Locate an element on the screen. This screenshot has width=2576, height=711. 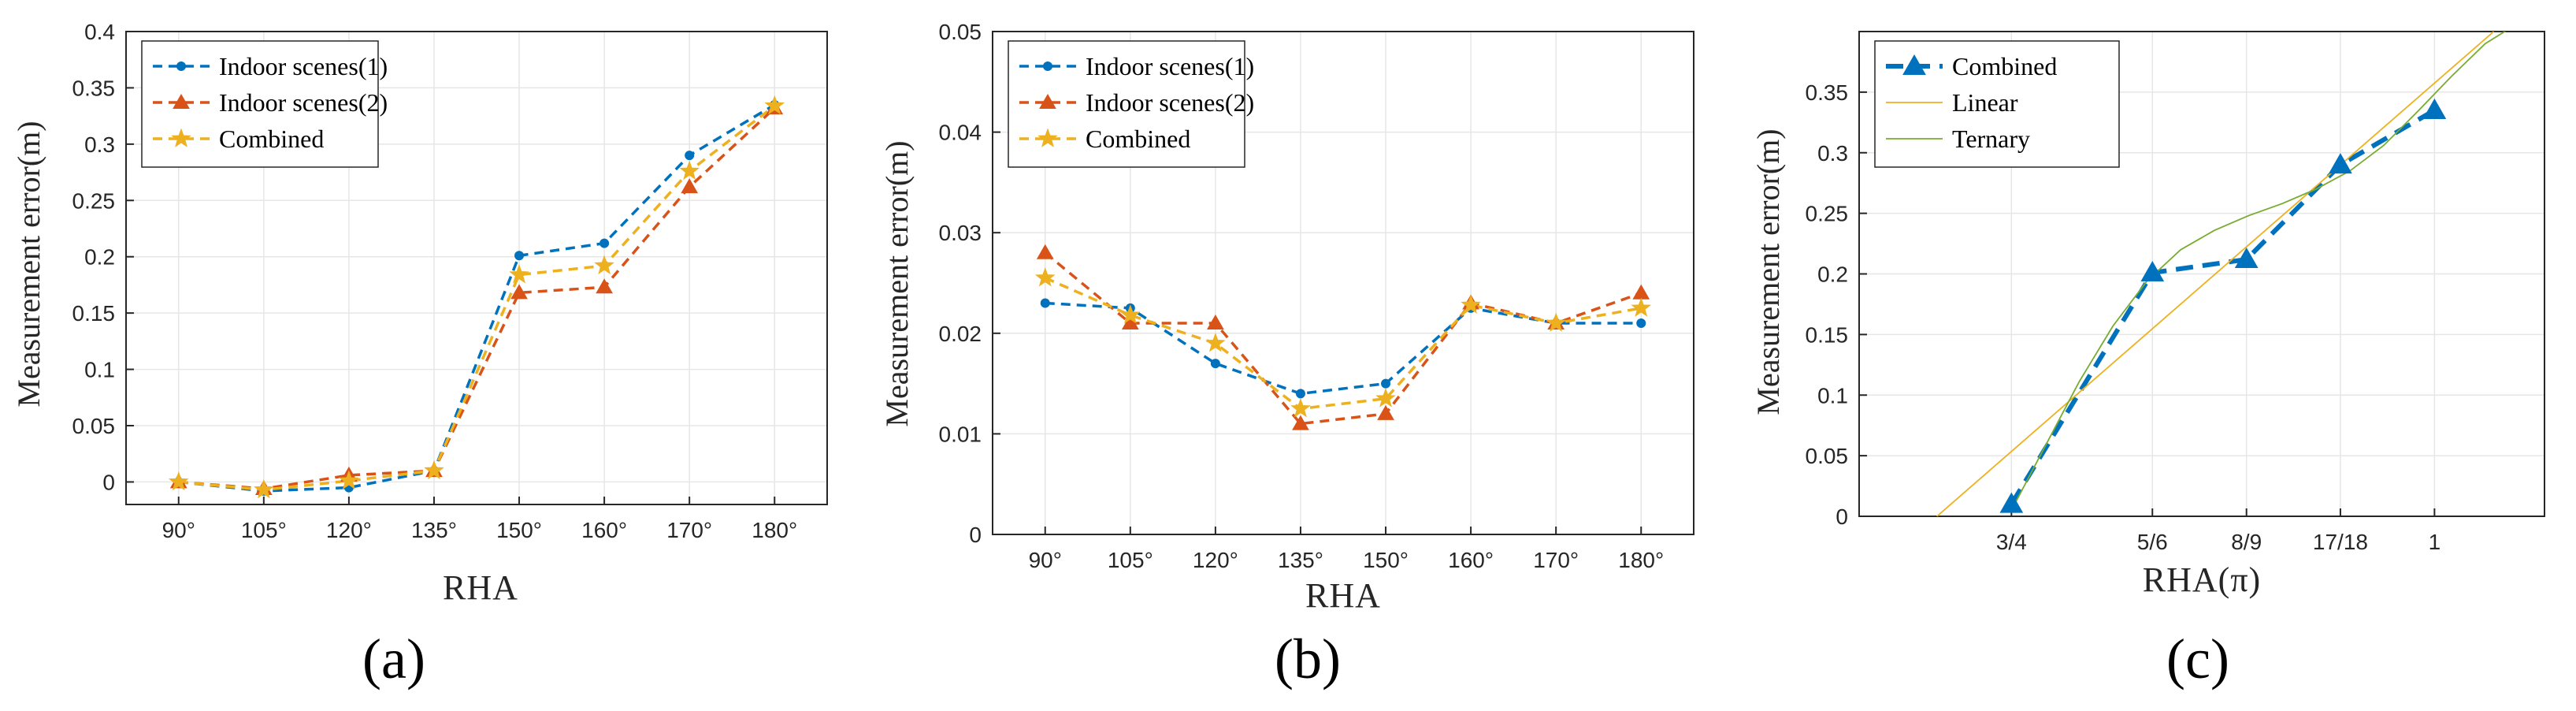
panel-label: (c) is located at coordinates (2197, 659).